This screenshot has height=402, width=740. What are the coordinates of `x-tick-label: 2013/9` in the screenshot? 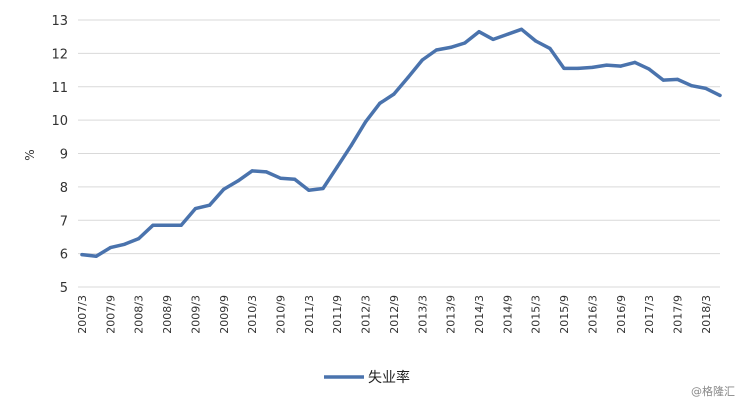 It's located at (451, 314).